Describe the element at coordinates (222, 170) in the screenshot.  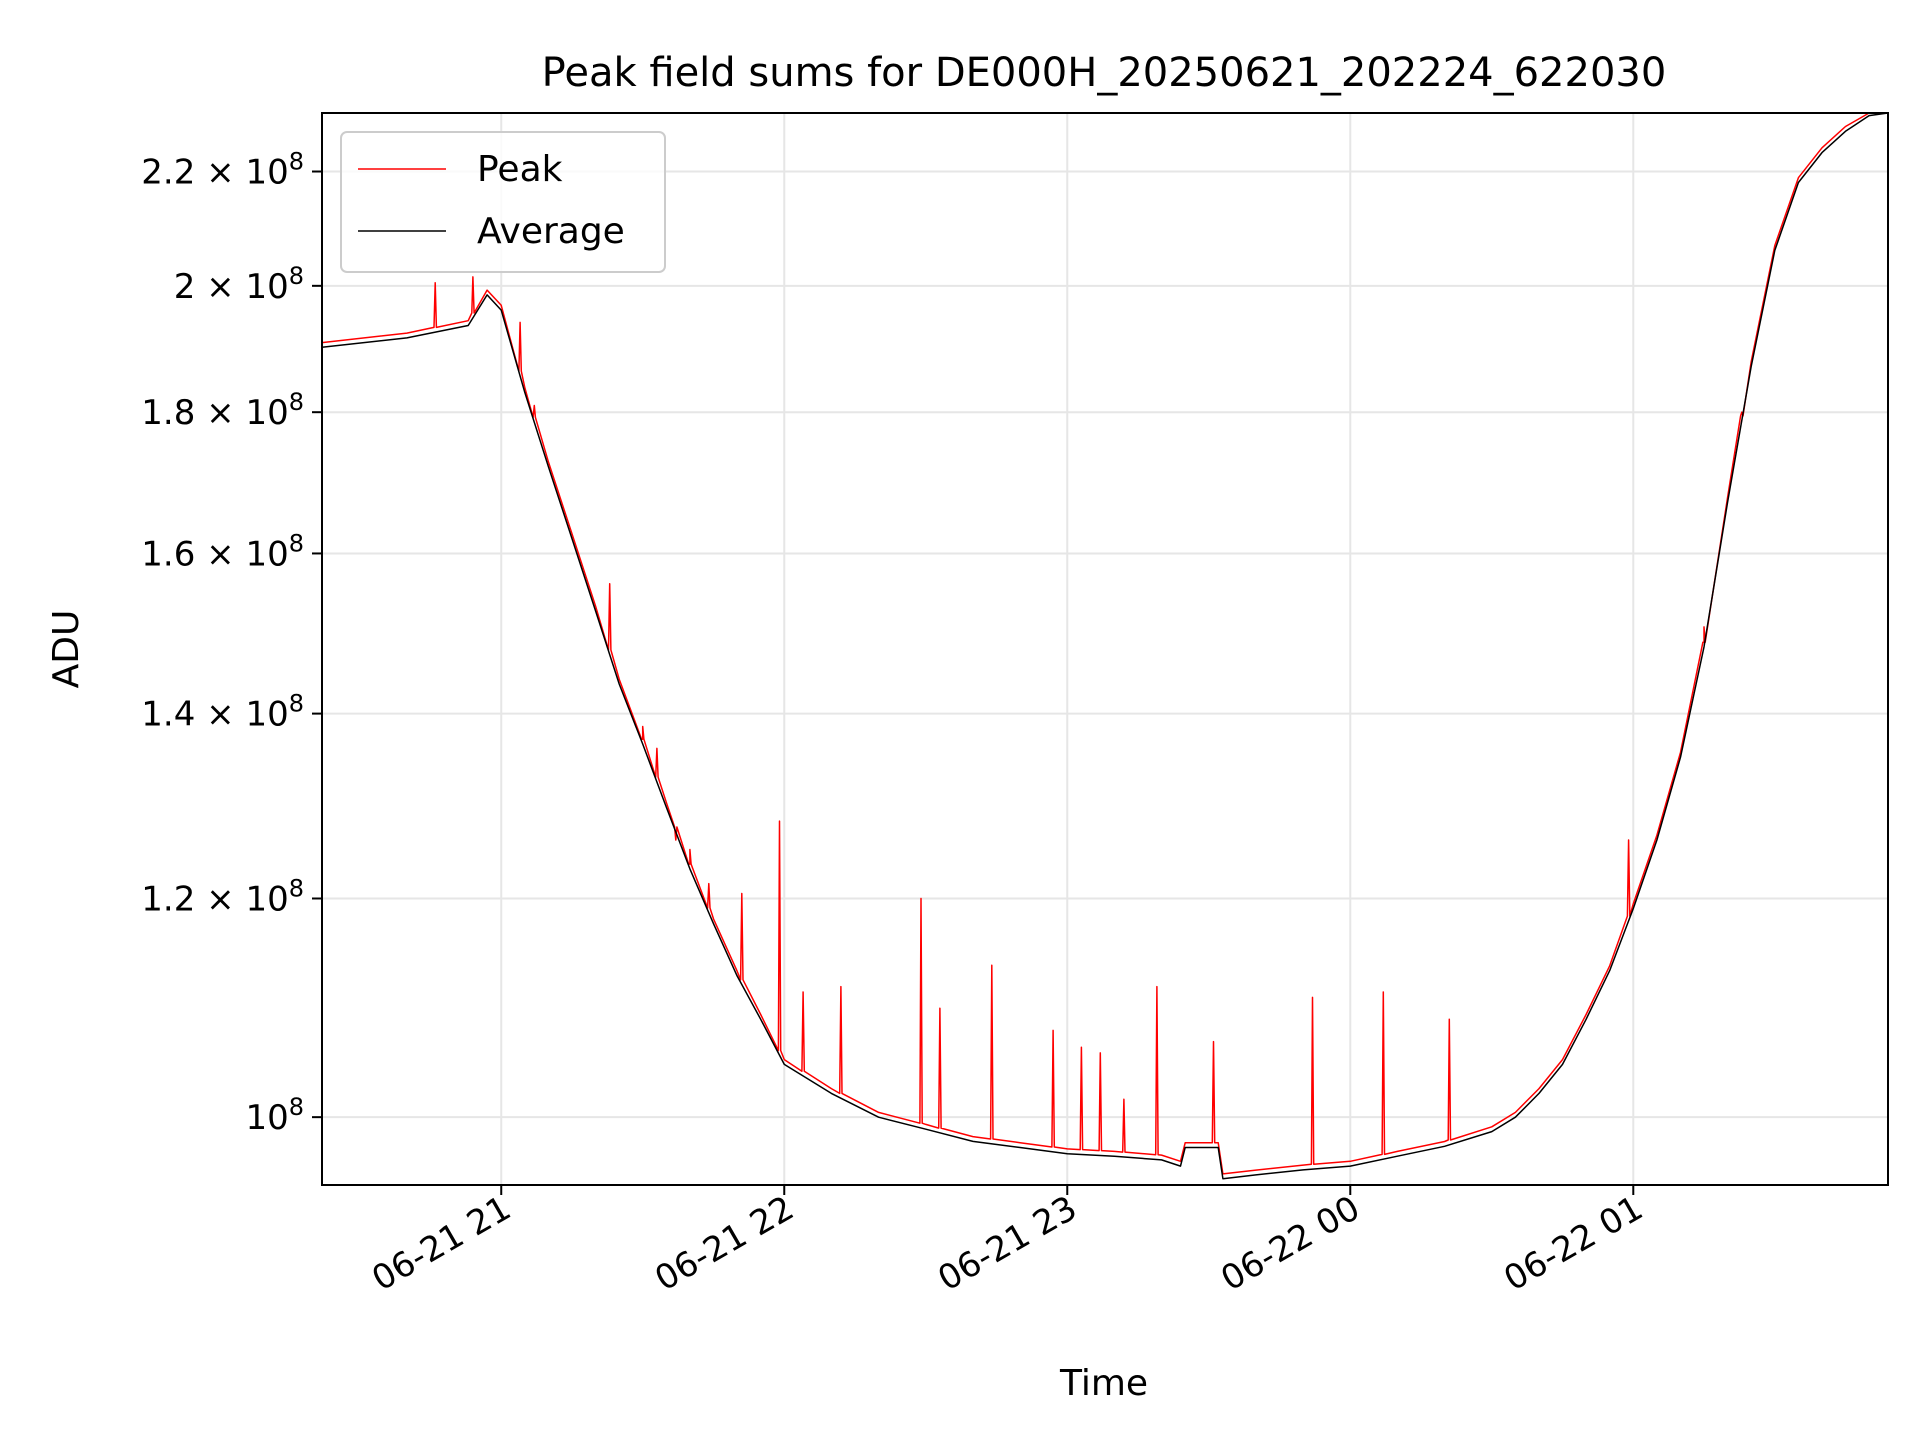
I see `y-tick-label: 2.2 × 108` at that location.